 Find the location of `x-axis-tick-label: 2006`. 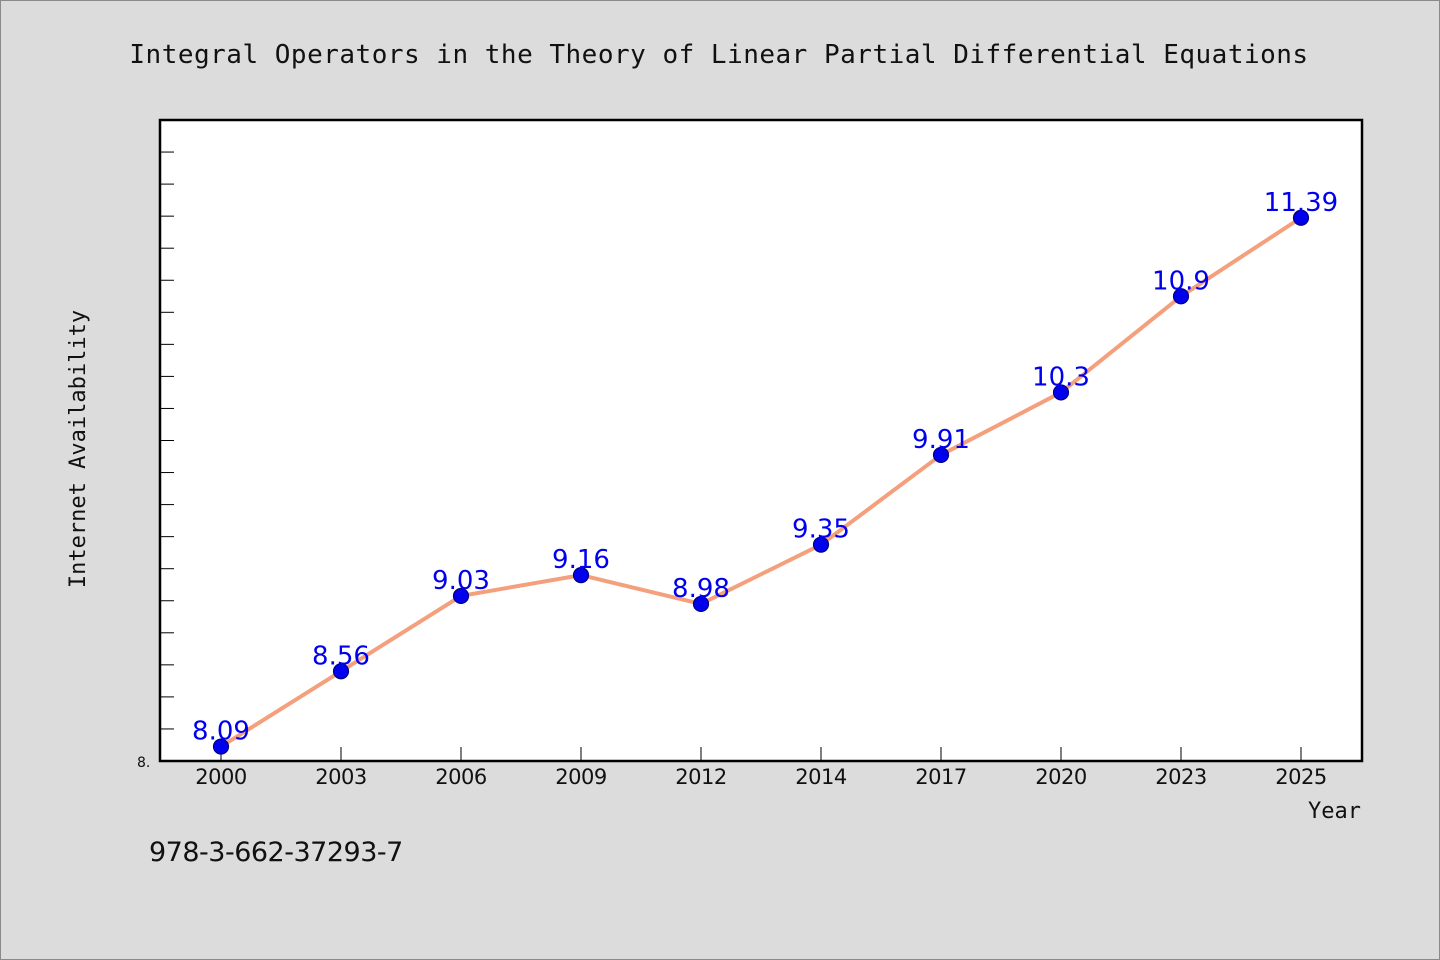

x-axis-tick-label: 2006 is located at coordinates (461, 777).